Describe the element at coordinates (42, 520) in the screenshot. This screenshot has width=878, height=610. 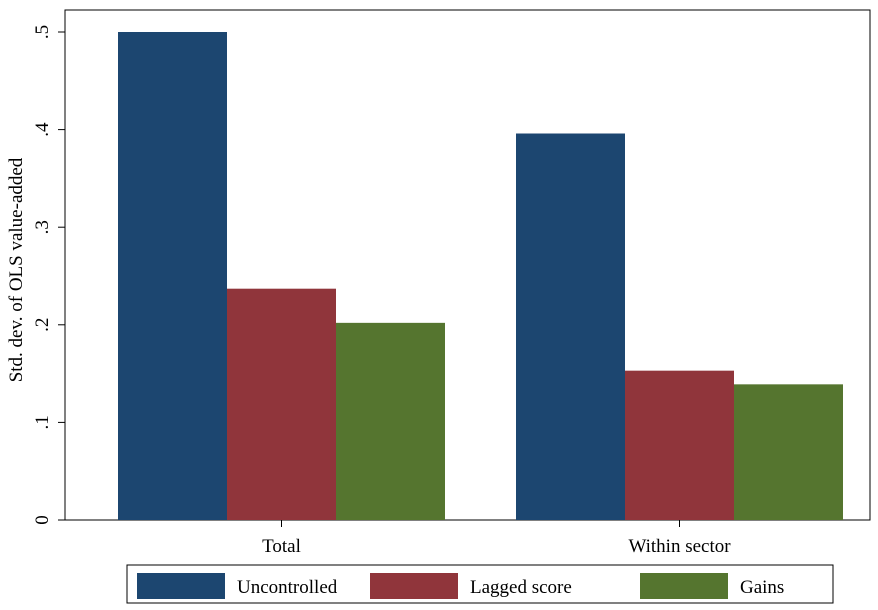
I see `y-tick-label: 0` at that location.